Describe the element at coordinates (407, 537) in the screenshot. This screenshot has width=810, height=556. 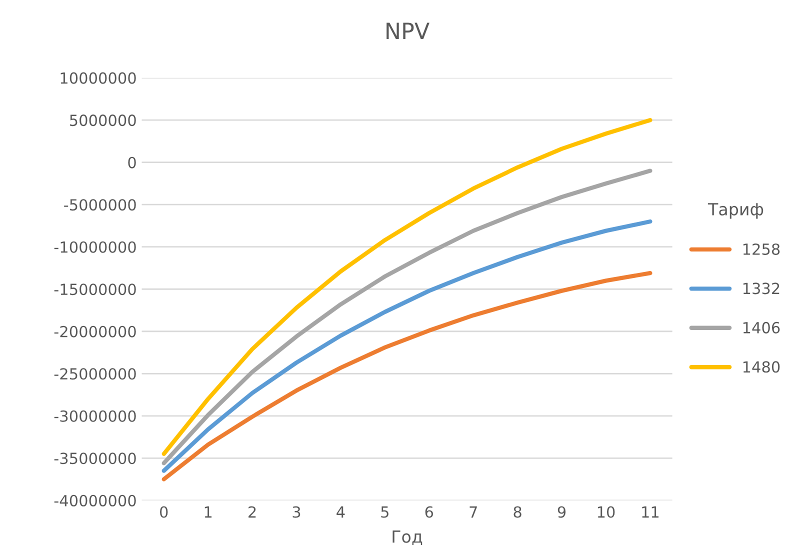
I see `x-axis-title: Год` at that location.